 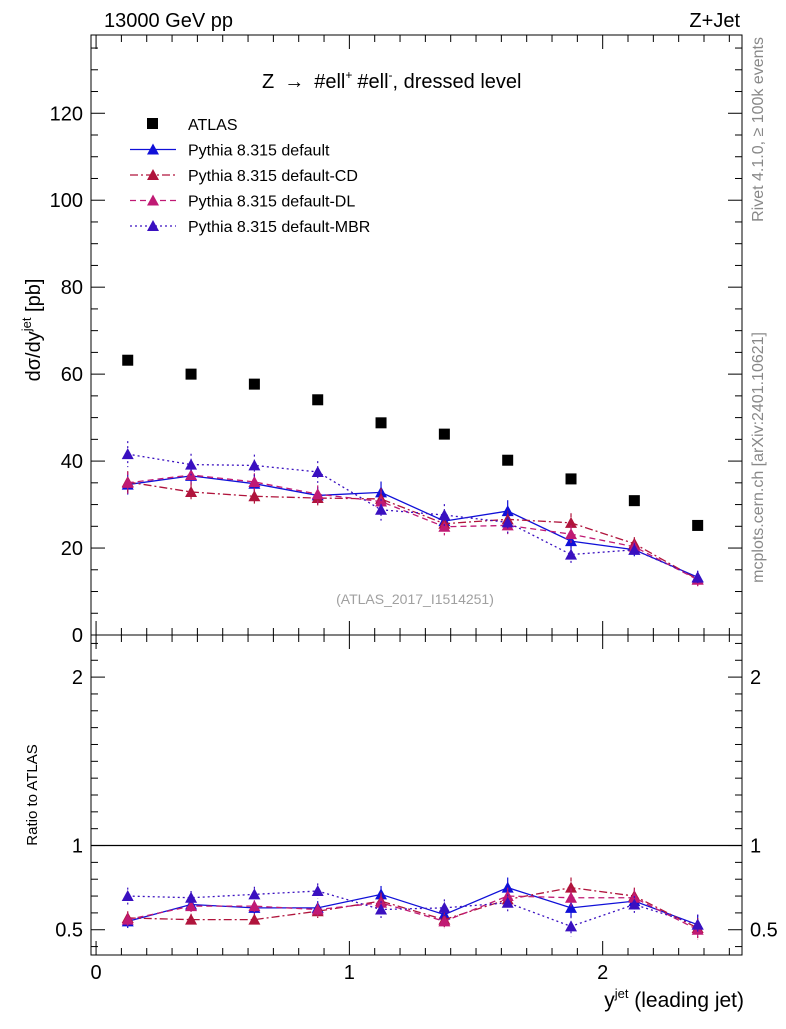 I want to click on legend-label: Pythia 8.315 default-CD, so click(x=273, y=176).